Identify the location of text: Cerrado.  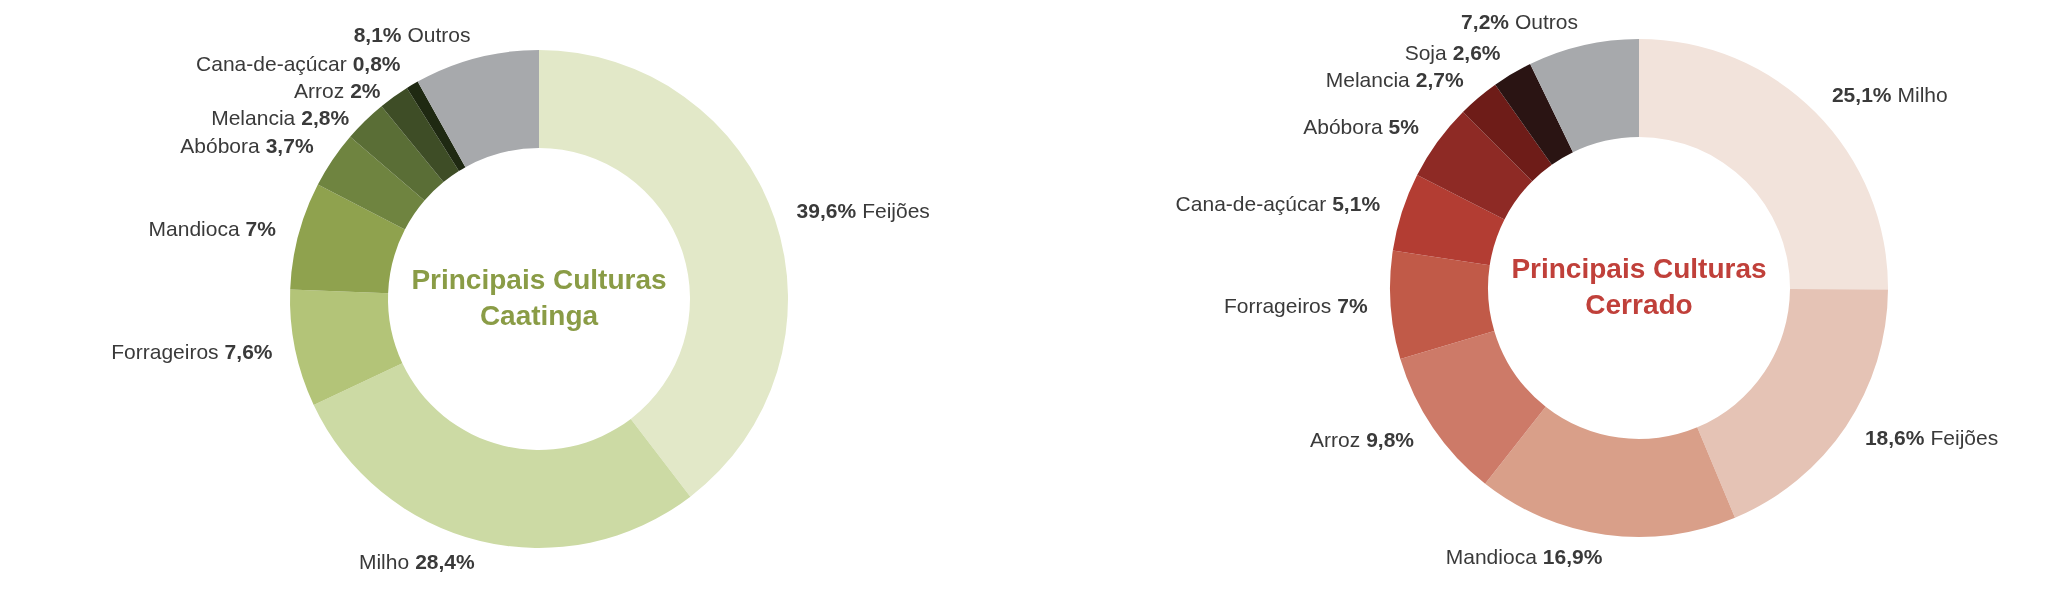
(1639, 304).